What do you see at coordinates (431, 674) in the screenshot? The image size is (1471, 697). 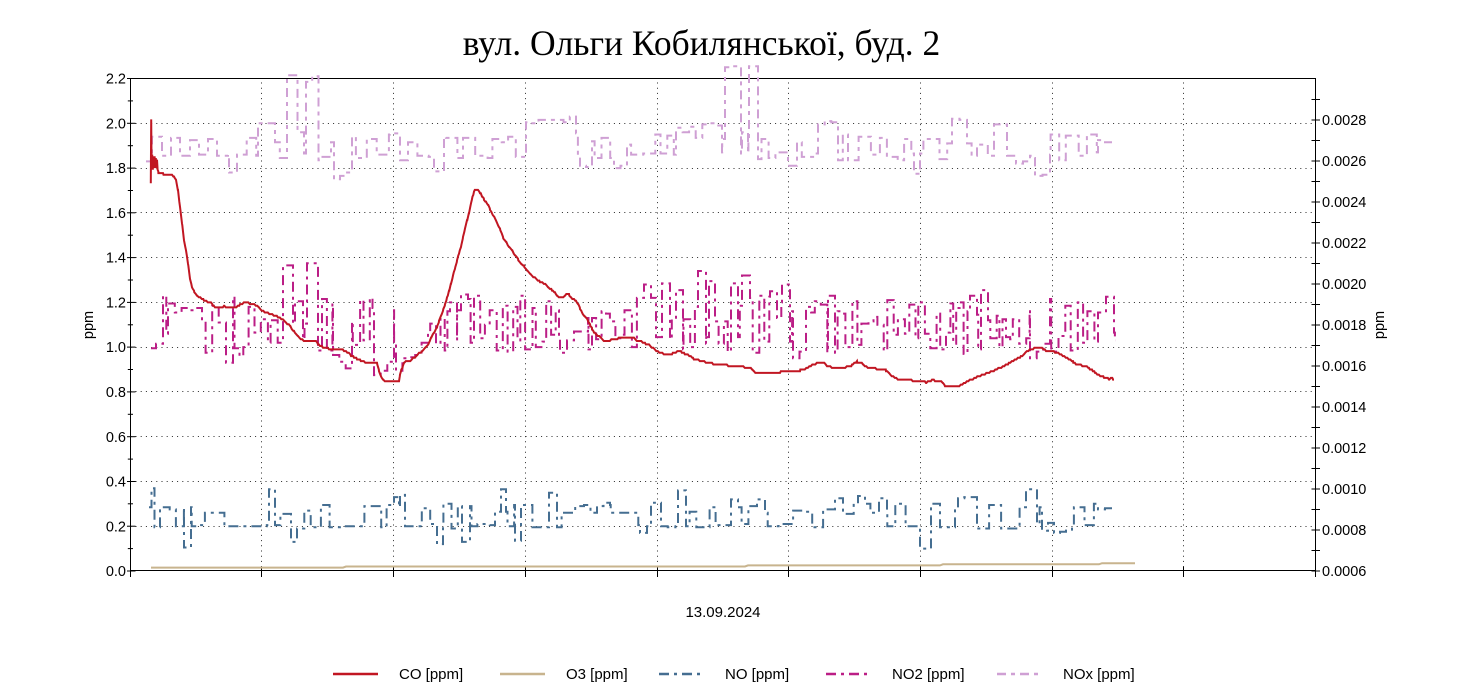 I see `svg-text: CO [ppm]` at bounding box center [431, 674].